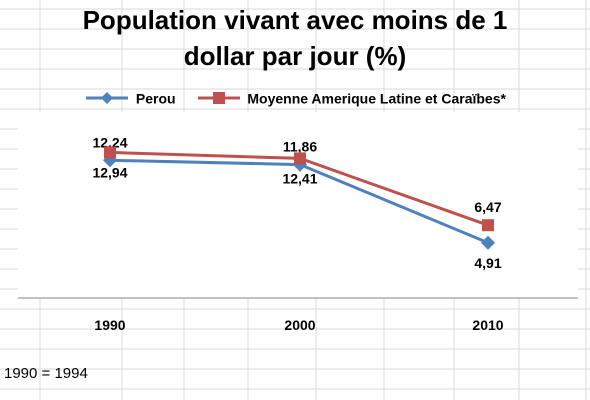 This screenshot has width=590, height=400. Describe the element at coordinates (107, 97) in the screenshot. I see `legend-swatch-perou` at that location.